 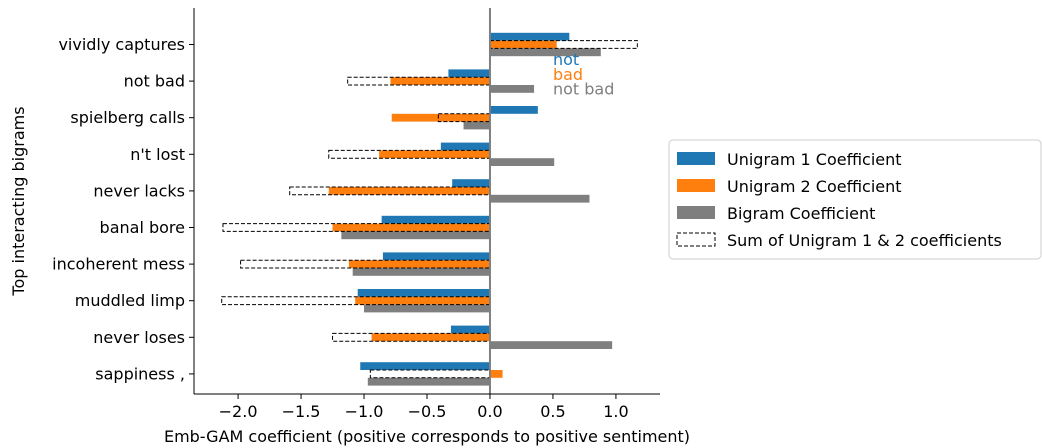 I want to click on legend-label-3: Bigram Coefficient, so click(x=801, y=213).